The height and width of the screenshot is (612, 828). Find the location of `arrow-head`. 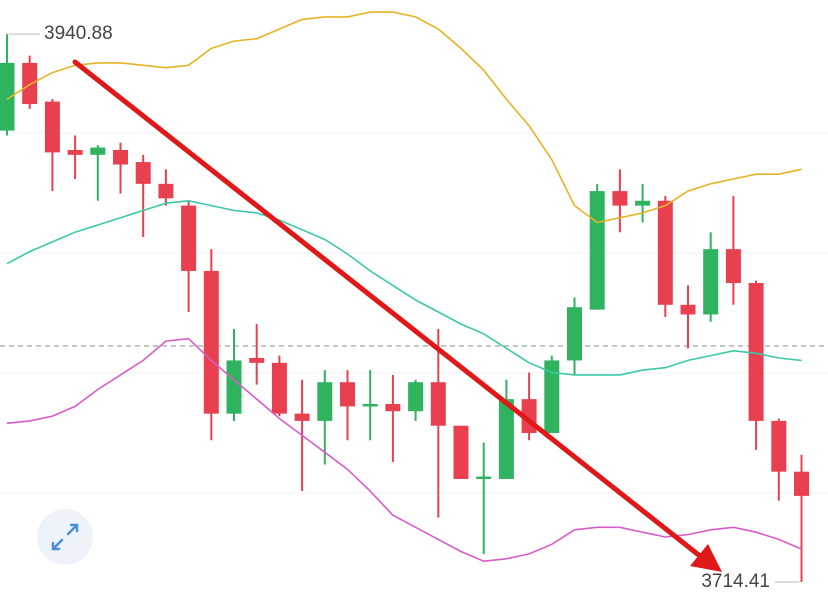

arrow-head is located at coordinates (706, 558).